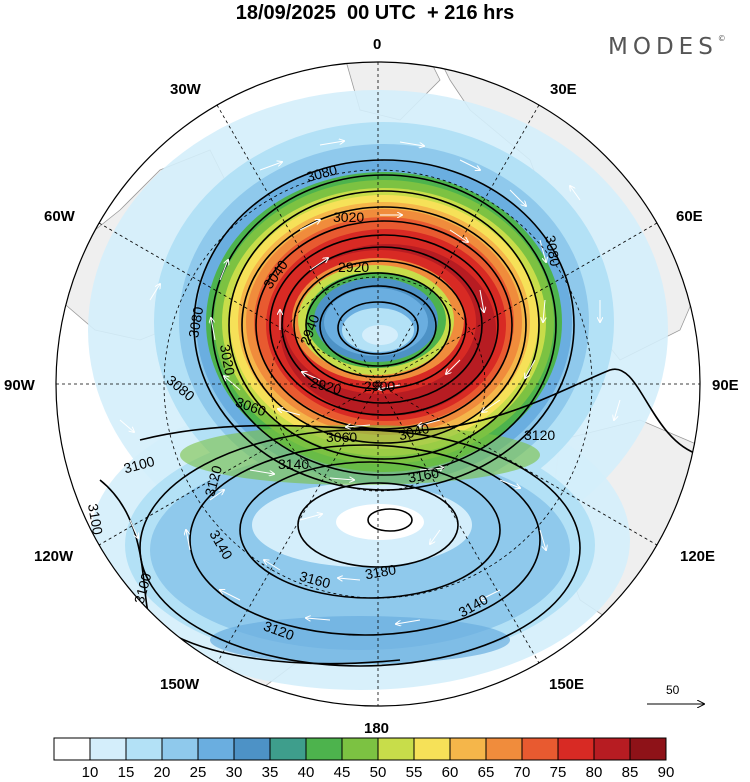  What do you see at coordinates (414, 432) in the screenshot?
I see `contour-label: 3040` at bounding box center [414, 432].